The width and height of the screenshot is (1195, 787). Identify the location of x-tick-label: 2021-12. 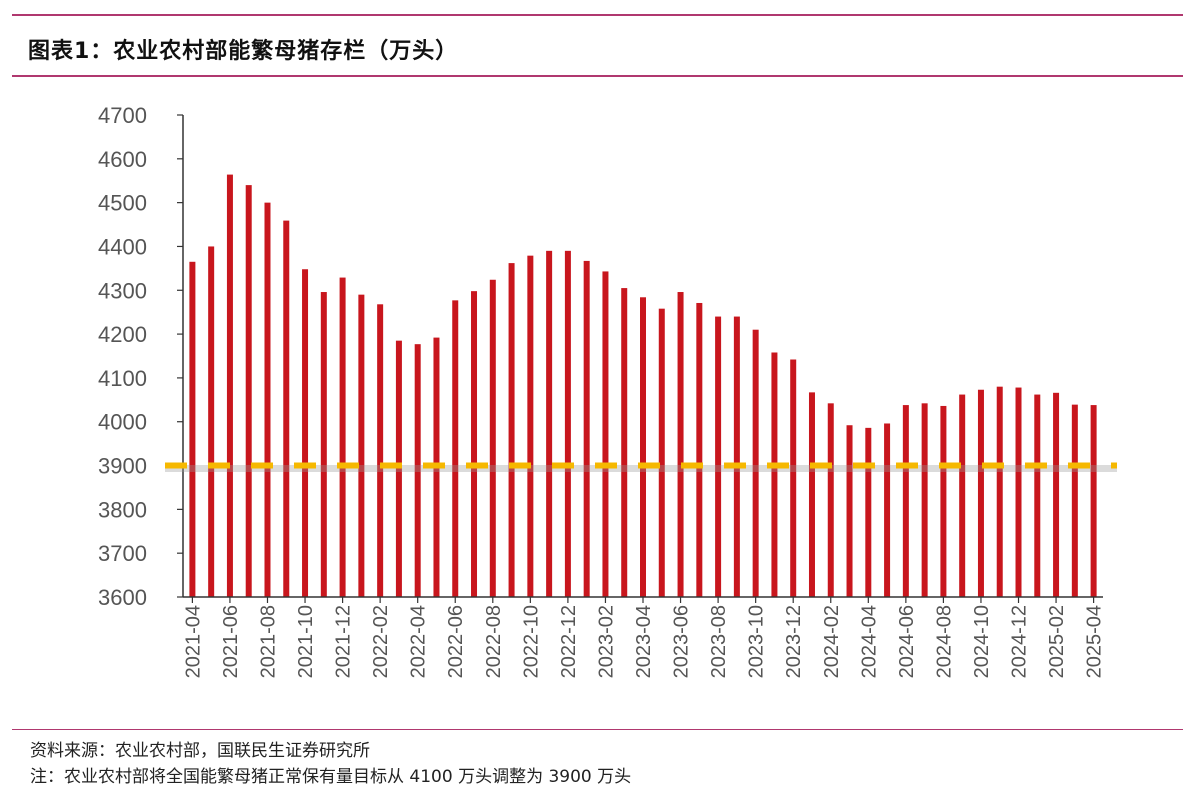
(344, 641).